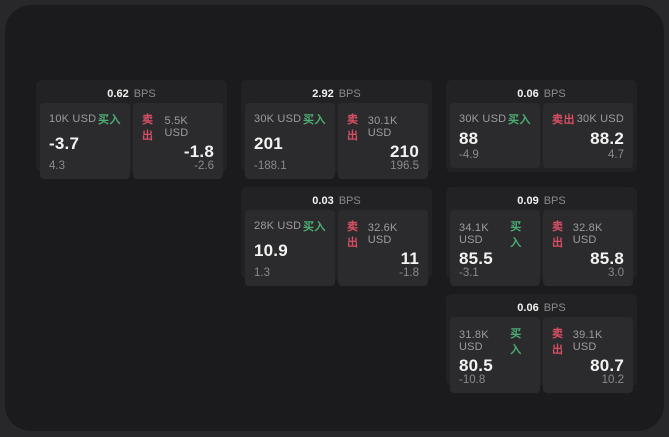 The width and height of the screenshot is (669, 437). What do you see at coordinates (409, 258) in the screenshot?
I see `sell-price: 11` at bounding box center [409, 258].